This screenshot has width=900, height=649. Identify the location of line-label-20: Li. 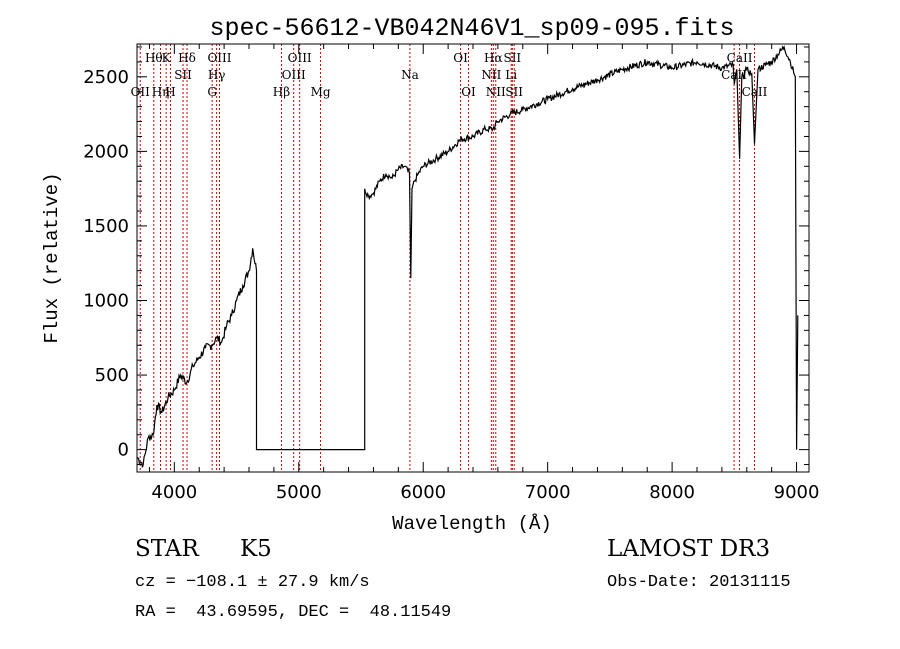
(511, 75).